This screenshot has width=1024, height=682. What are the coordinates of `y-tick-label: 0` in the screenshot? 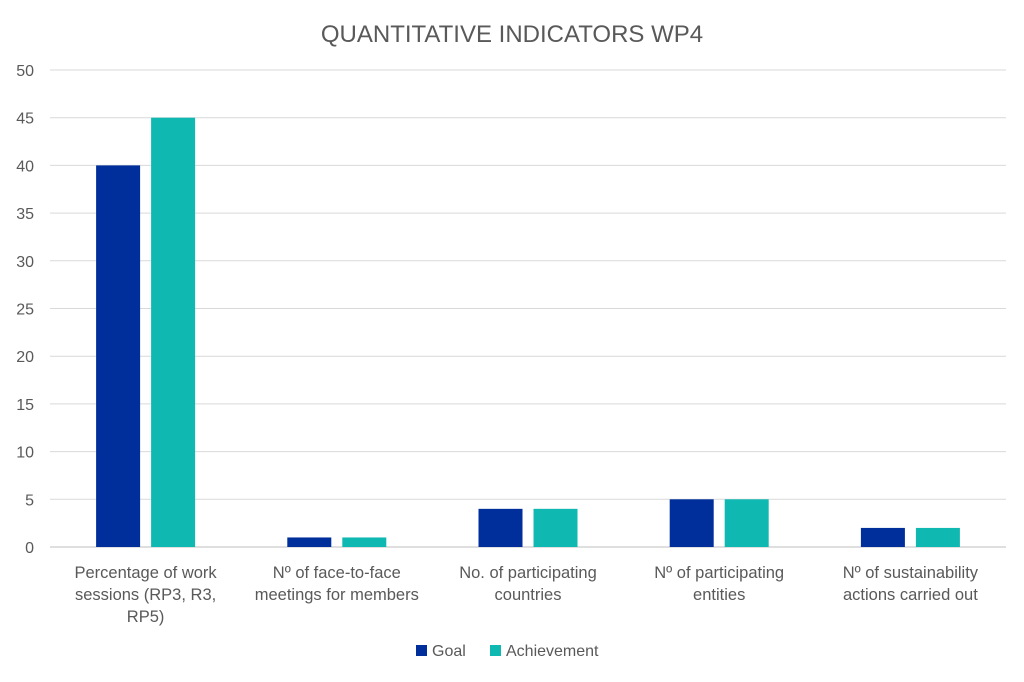 It's located at (29, 548).